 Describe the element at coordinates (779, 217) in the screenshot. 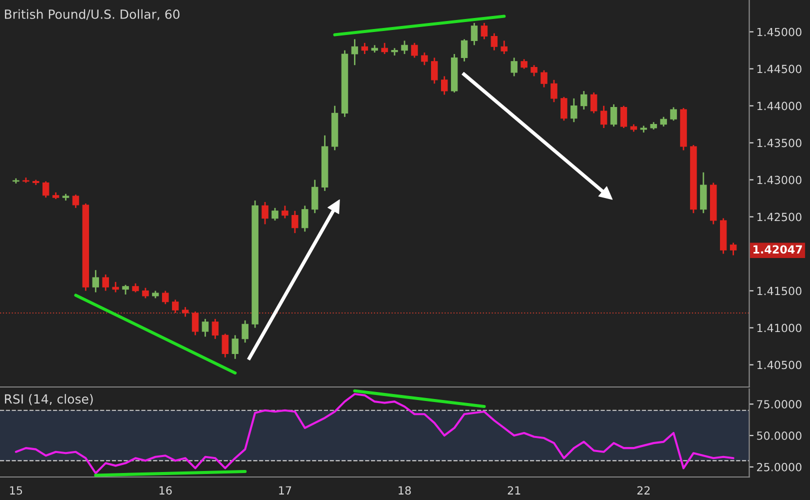

I see `y-tick-label: 1.42500` at that location.